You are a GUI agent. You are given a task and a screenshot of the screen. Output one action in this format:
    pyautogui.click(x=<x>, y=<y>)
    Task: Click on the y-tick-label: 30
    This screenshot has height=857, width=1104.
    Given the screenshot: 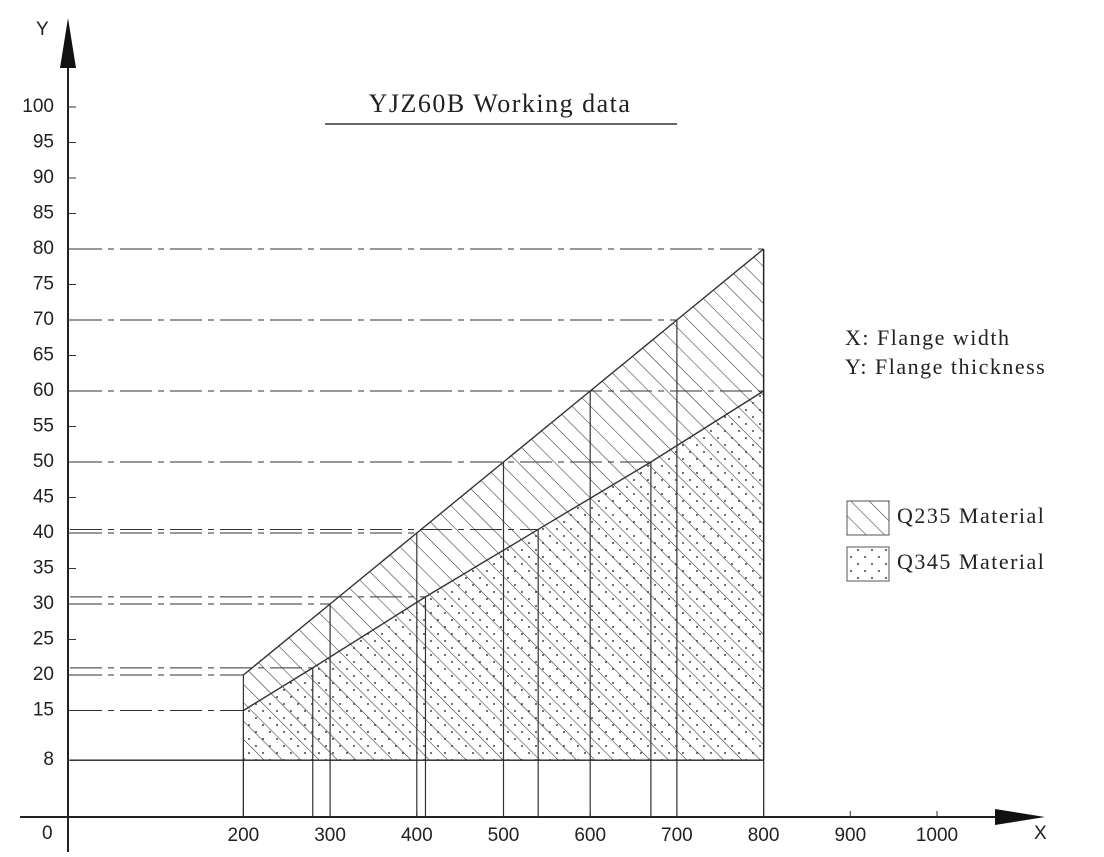 What is the action you would take?
    pyautogui.click(x=43, y=603)
    